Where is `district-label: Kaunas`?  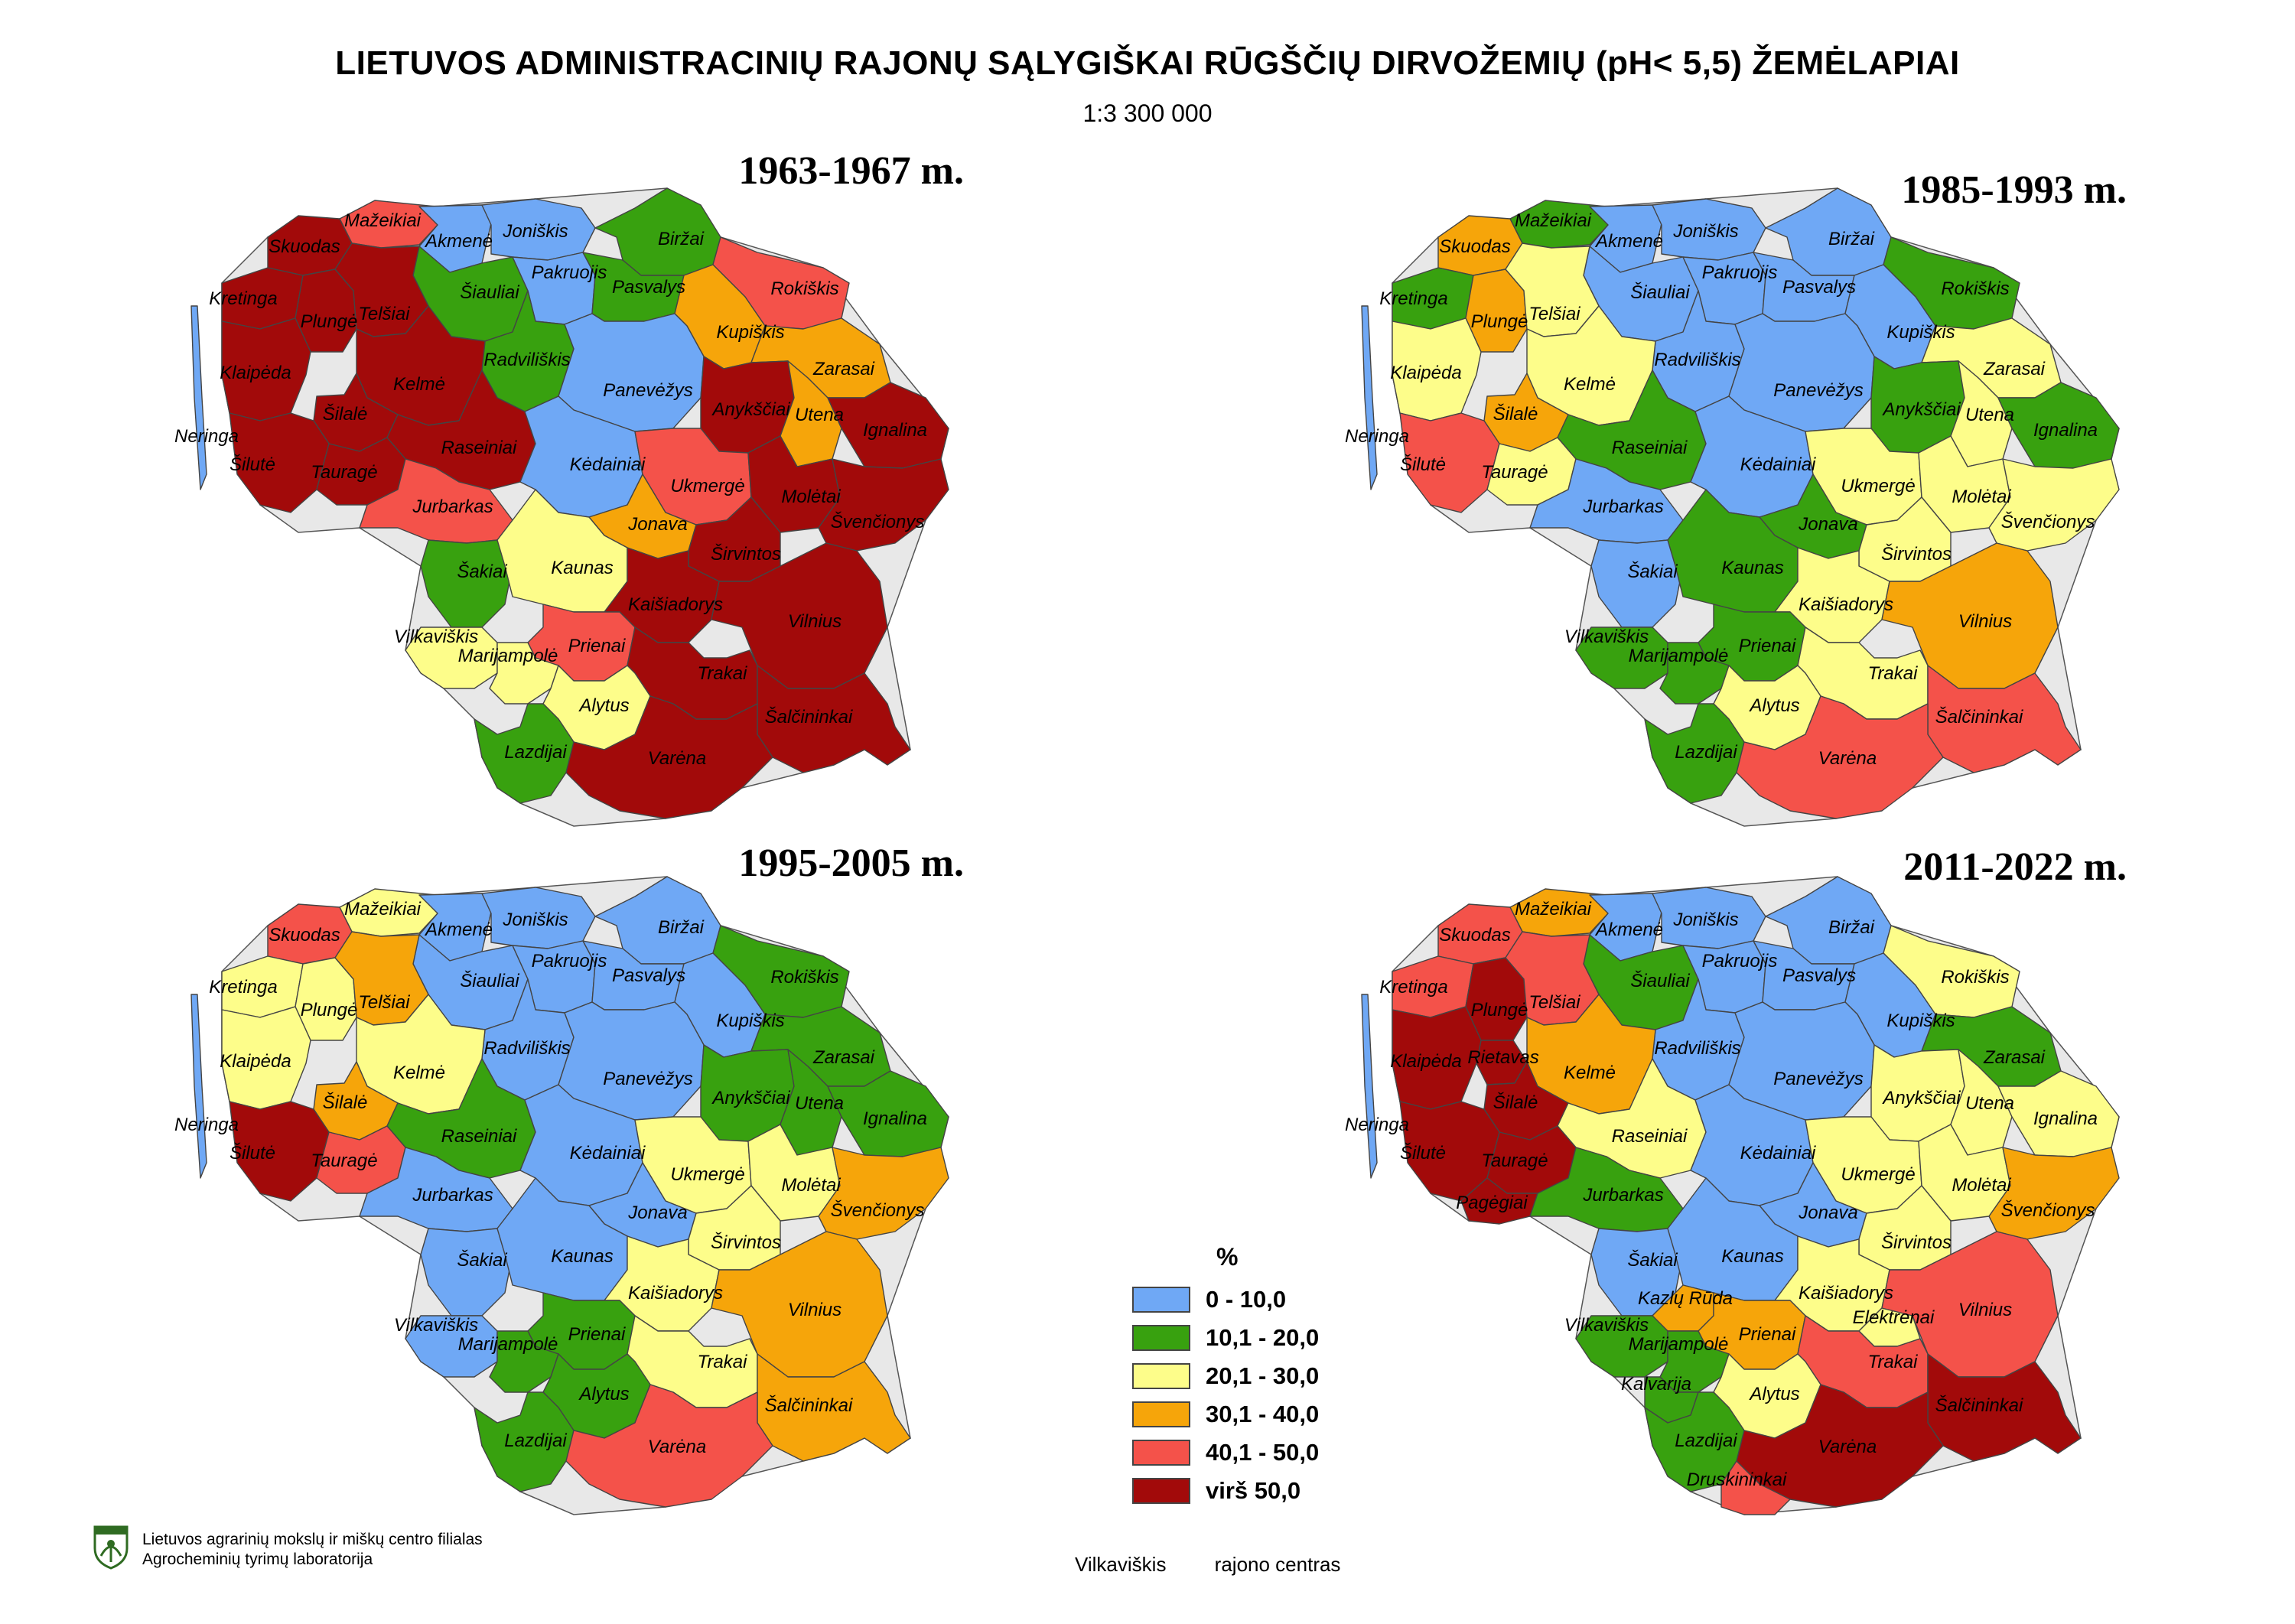
district-label: Kaunas is located at coordinates (582, 1256).